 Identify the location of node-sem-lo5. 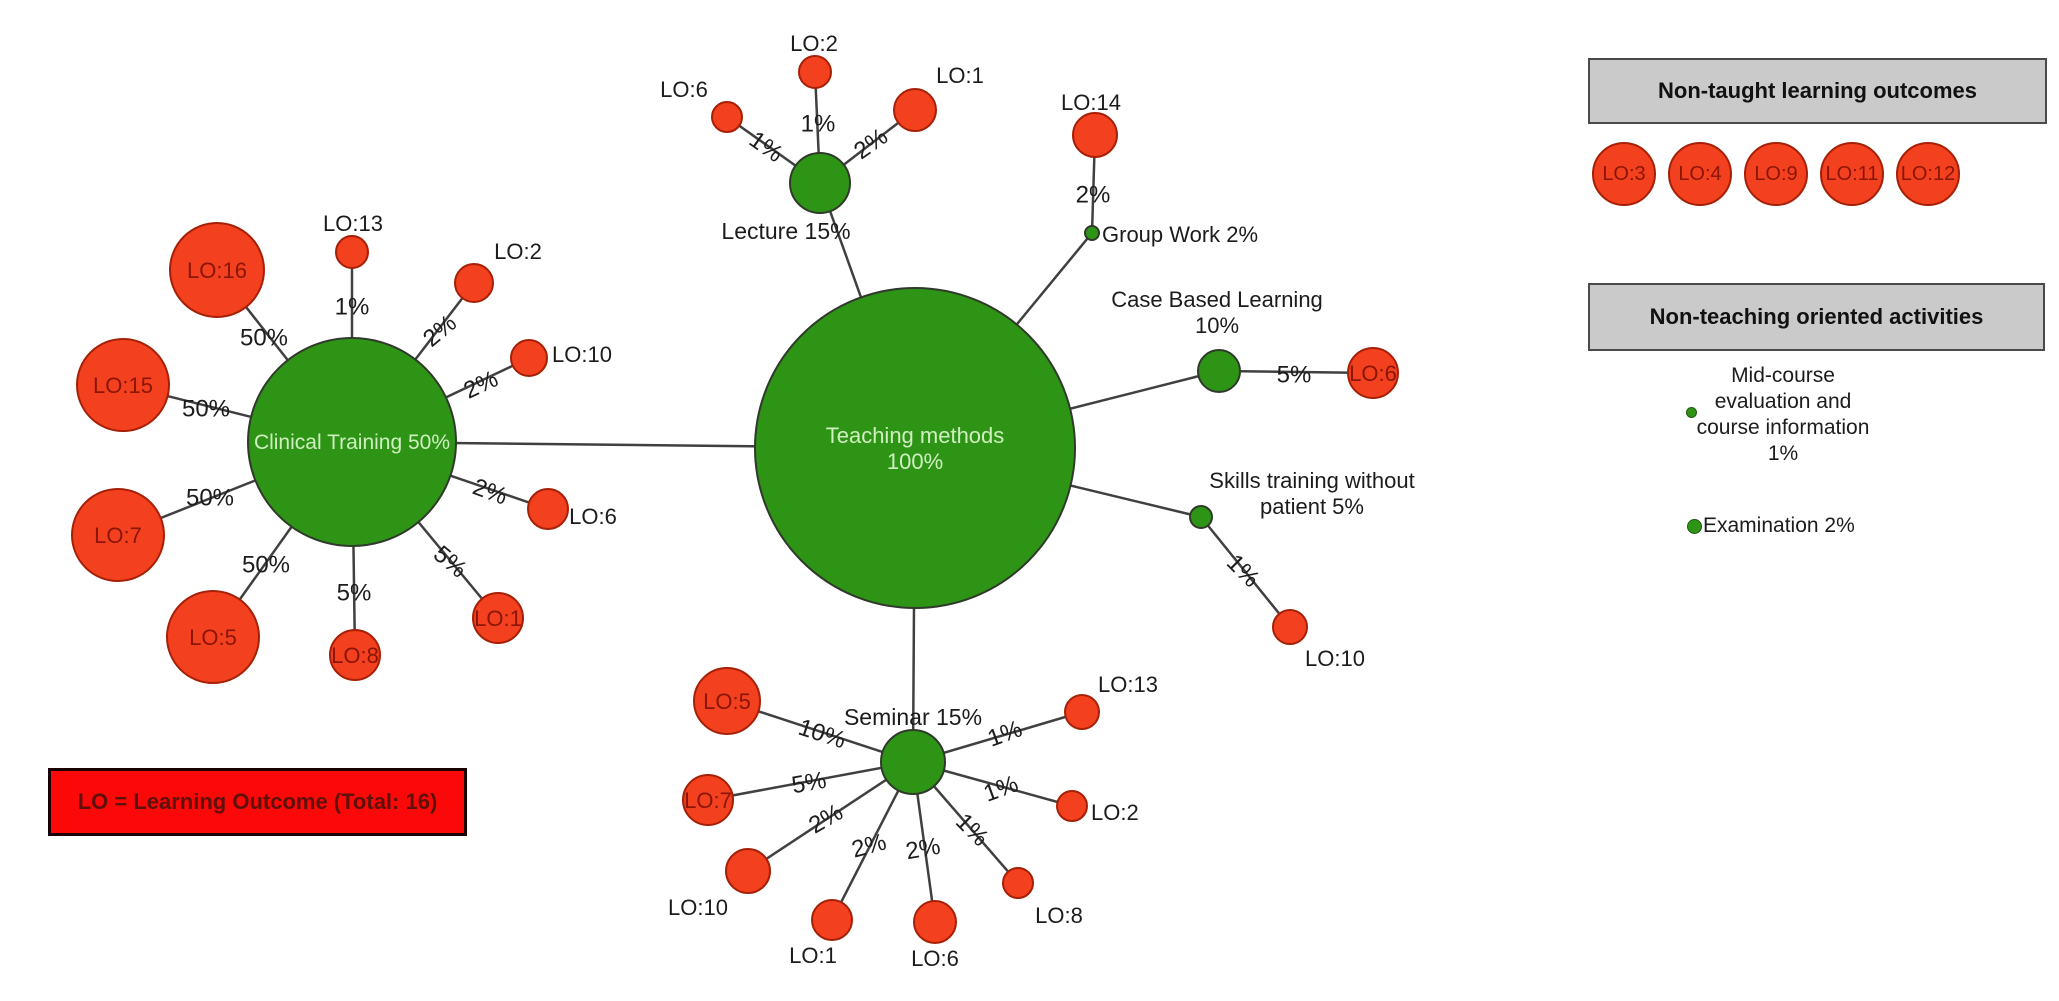
(727, 701).